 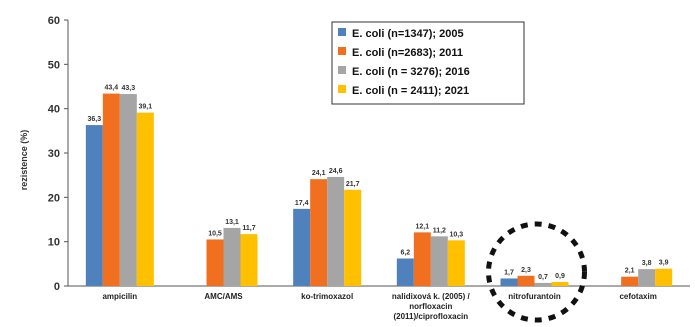 I want to click on bar-value-label: 2,1, so click(x=630, y=271).